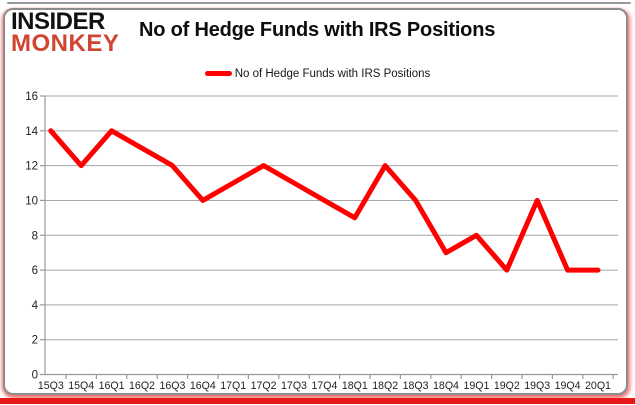 The width and height of the screenshot is (635, 405). What do you see at coordinates (142, 386) in the screenshot?
I see `x-axis-label: 16Q2` at bounding box center [142, 386].